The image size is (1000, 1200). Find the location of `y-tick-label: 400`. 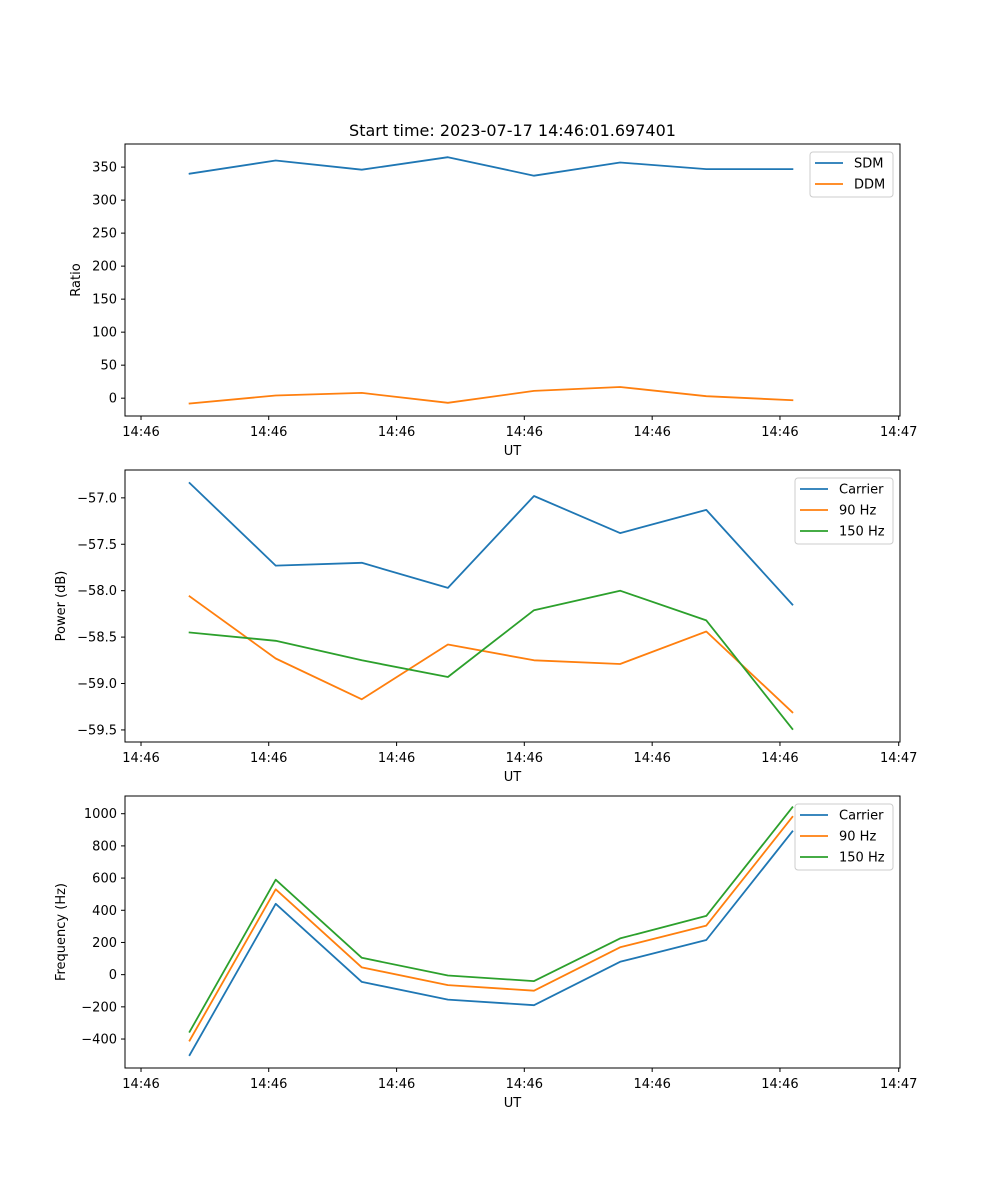

y-tick-label: 400 is located at coordinates (104, 911).